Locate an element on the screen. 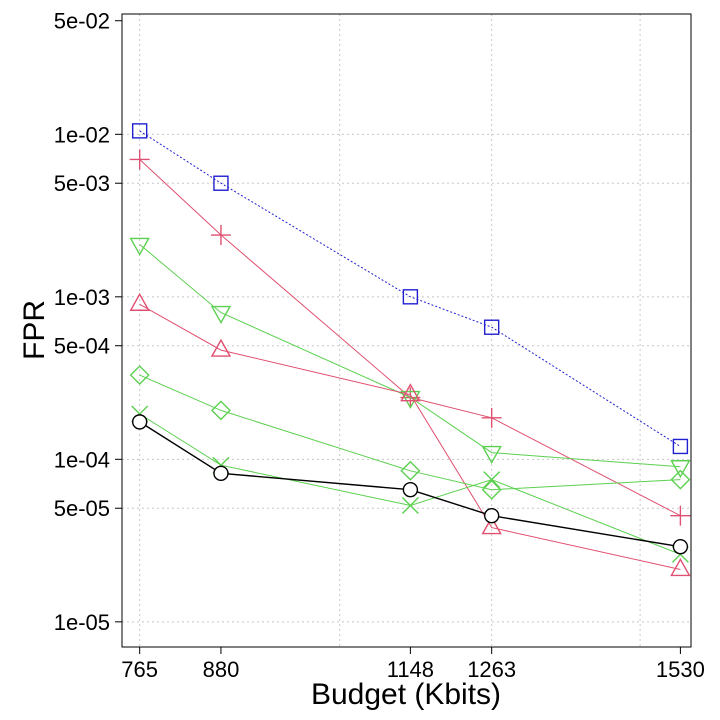 Image resolution: width=720 pixels, height=720 pixels. y-tick-label: 5e-02 is located at coordinates (82, 21).